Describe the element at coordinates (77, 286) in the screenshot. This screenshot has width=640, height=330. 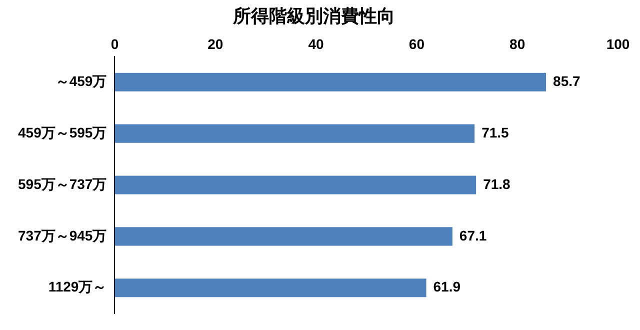
I see `y-tick-label: 1129万～` at that location.